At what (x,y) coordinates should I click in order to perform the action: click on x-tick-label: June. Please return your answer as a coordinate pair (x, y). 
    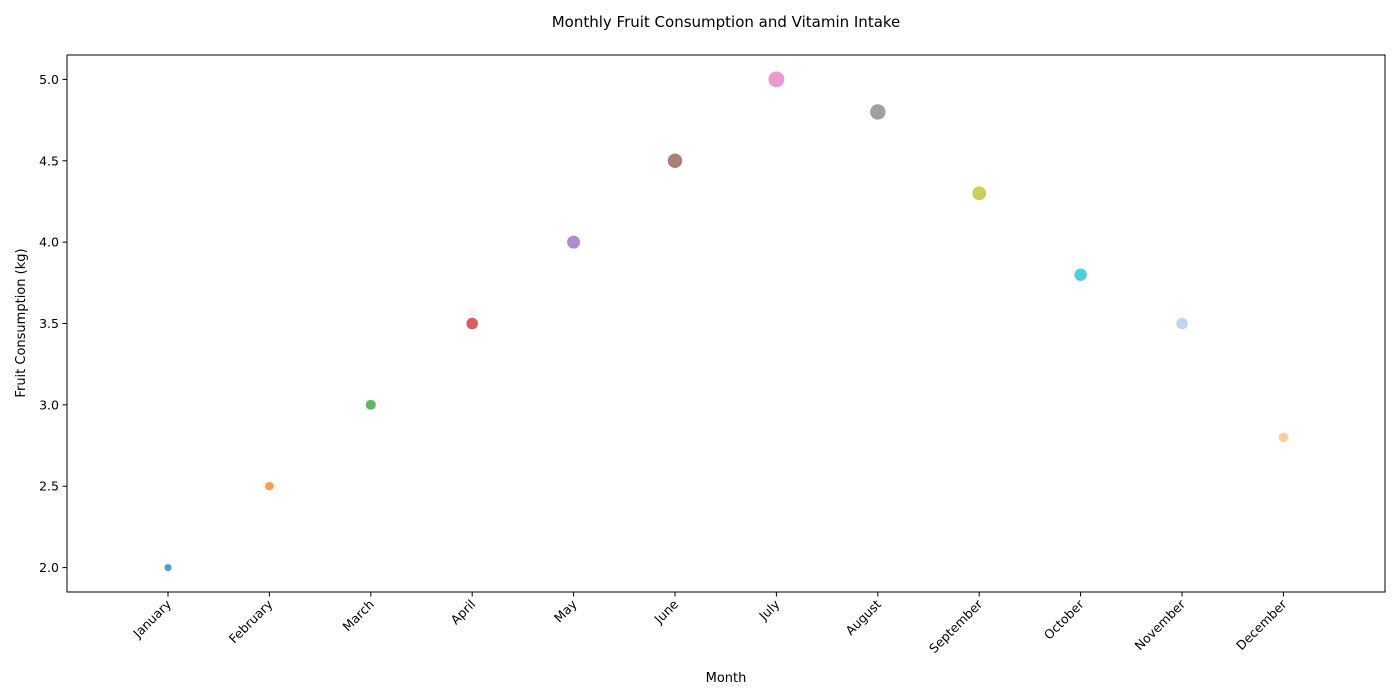
    Looking at the image, I should click on (666, 611).